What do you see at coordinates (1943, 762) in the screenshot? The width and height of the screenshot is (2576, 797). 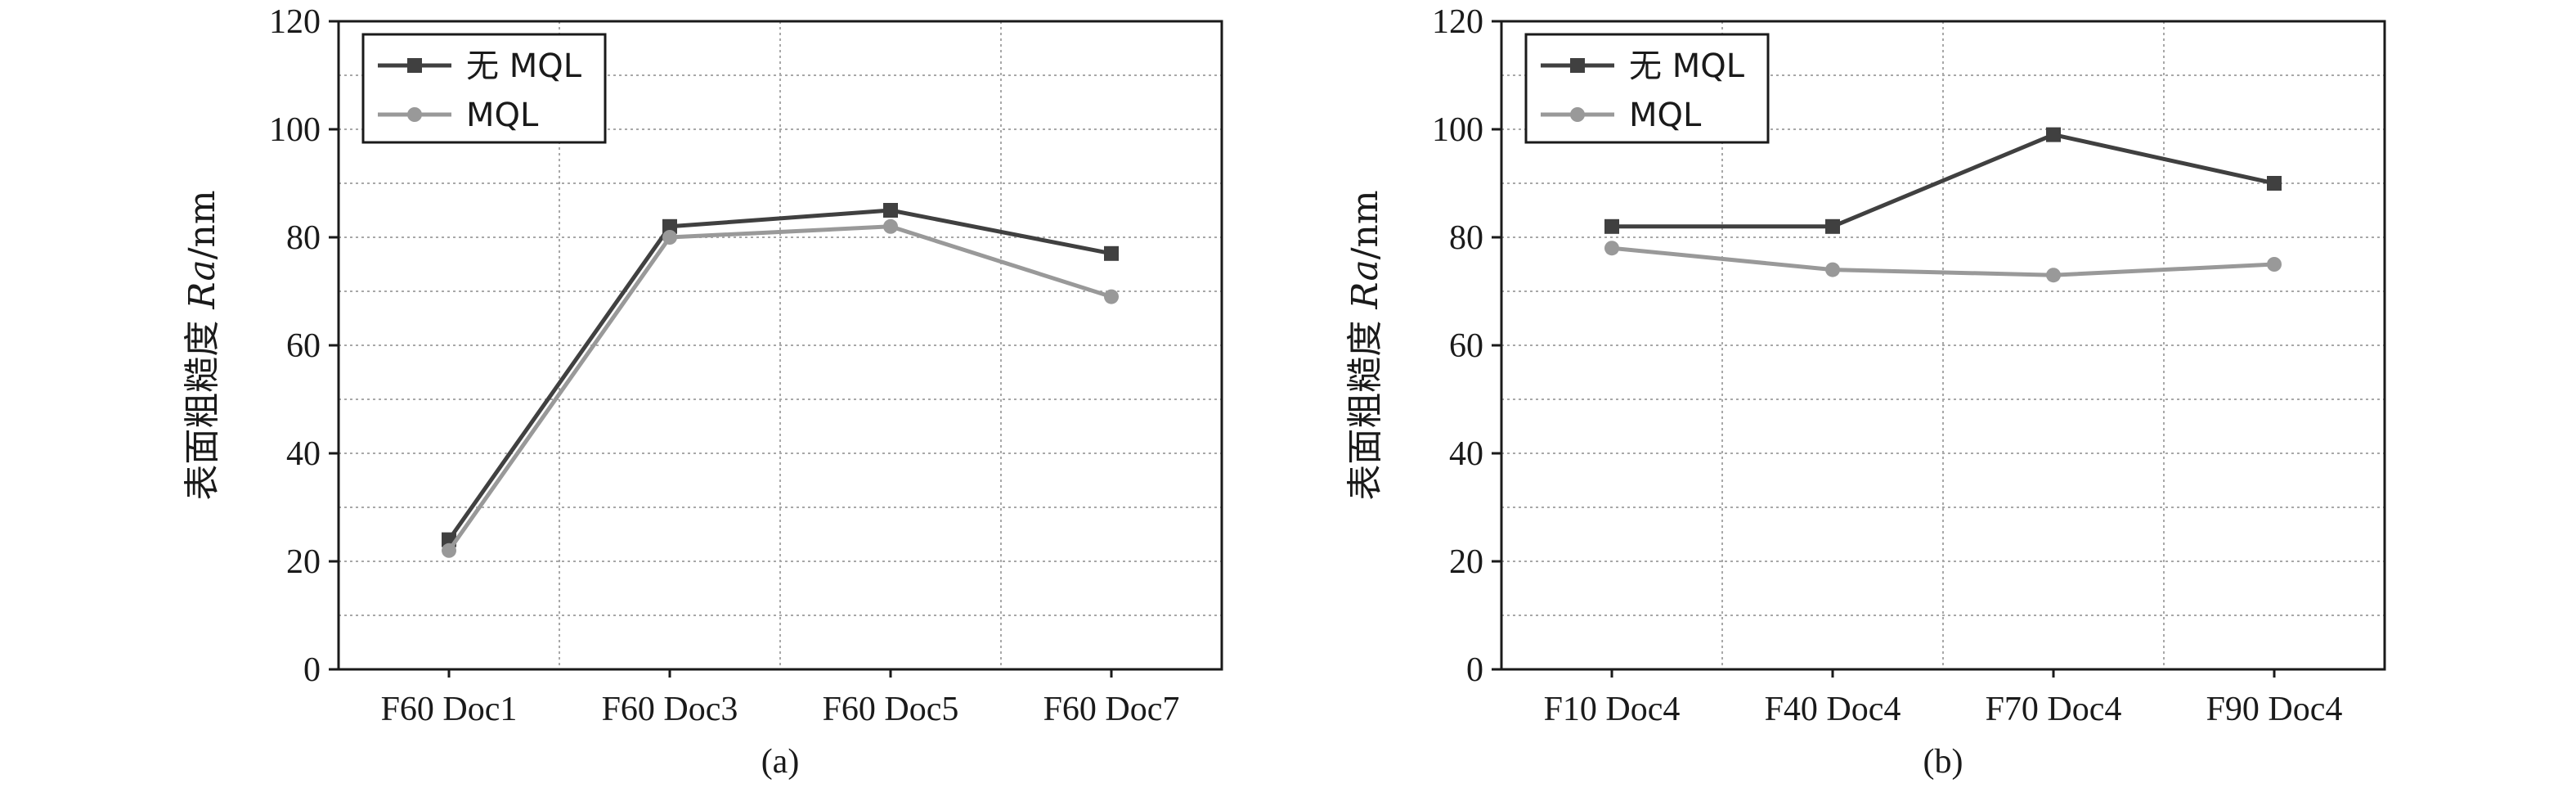 I see `panel-label: (b)` at bounding box center [1943, 762].